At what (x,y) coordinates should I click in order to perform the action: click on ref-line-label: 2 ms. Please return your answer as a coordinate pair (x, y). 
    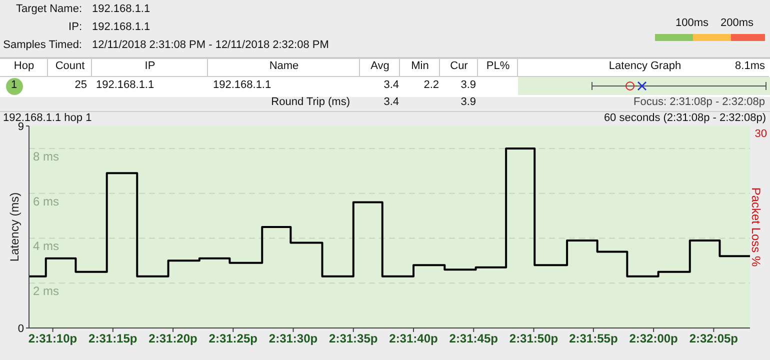
    Looking at the image, I should click on (46, 291).